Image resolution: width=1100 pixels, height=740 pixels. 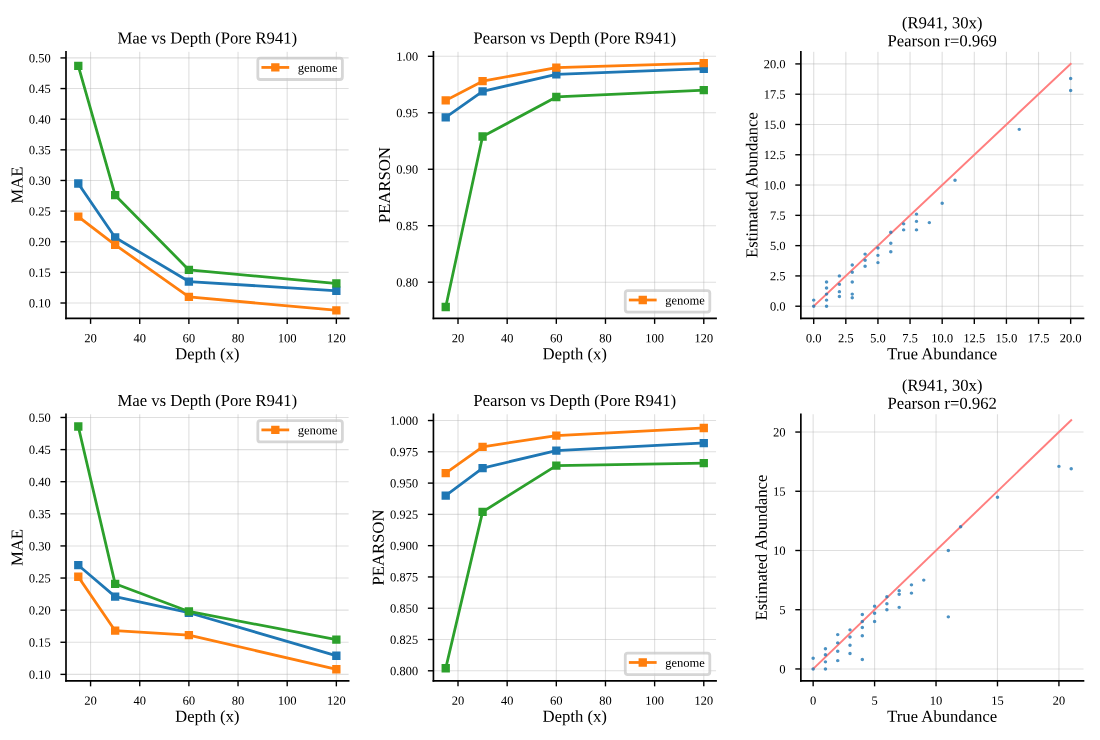 I want to click on chart-subtitle: Pearson r=0.969, so click(x=942, y=41).